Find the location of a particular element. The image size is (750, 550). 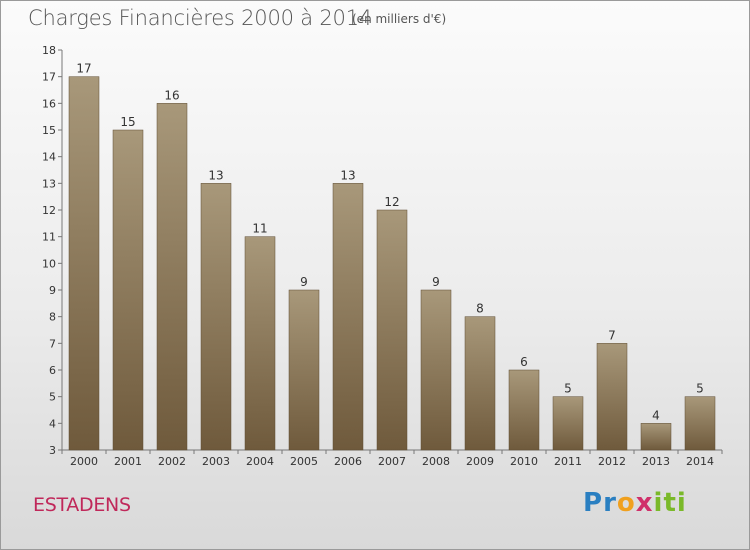

data-label: 16 is located at coordinates (171, 95).